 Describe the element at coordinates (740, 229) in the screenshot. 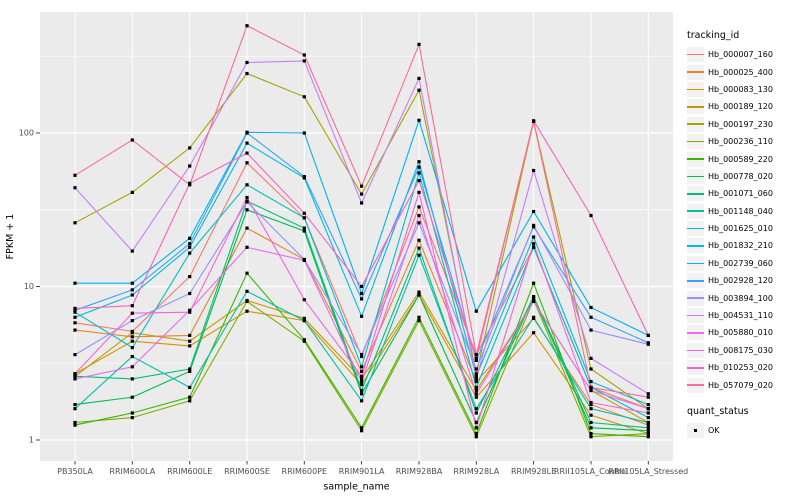

I see `legend-label: Hb_001625_010` at that location.